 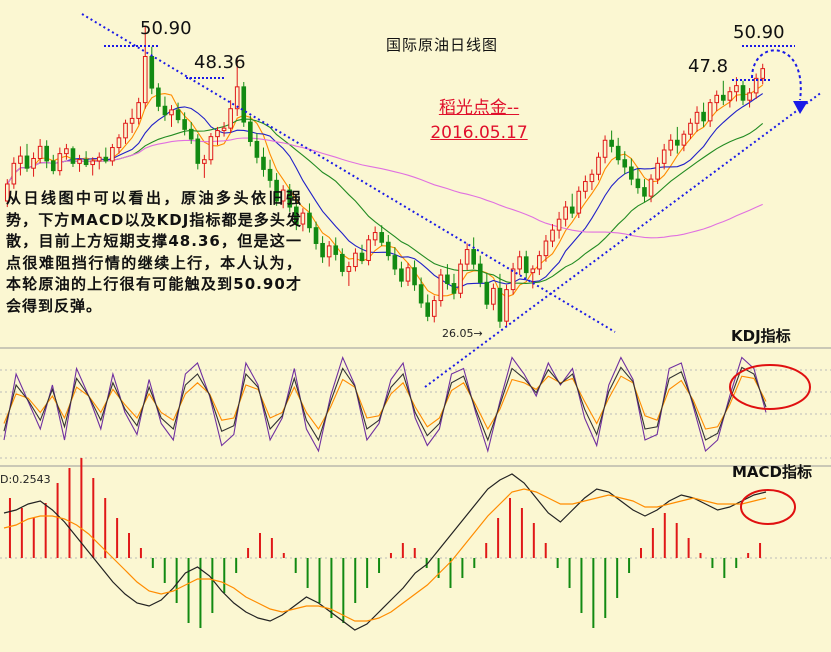 What do you see at coordinates (479, 121) in the screenshot?
I see `brand-annotation: 稻光点金-- 2016.05.17` at bounding box center [479, 121].